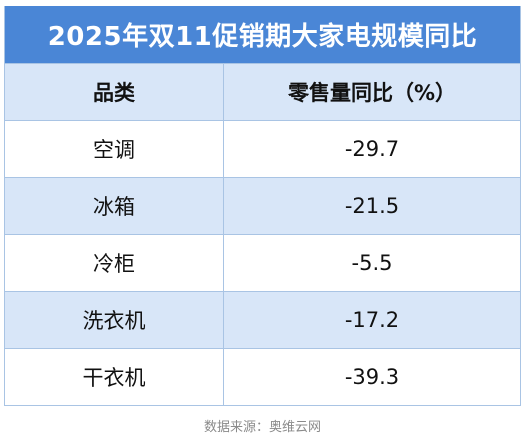 The width and height of the screenshot is (525, 448). I want to click on table-row: 冰箱 -21.5, so click(262, 206).